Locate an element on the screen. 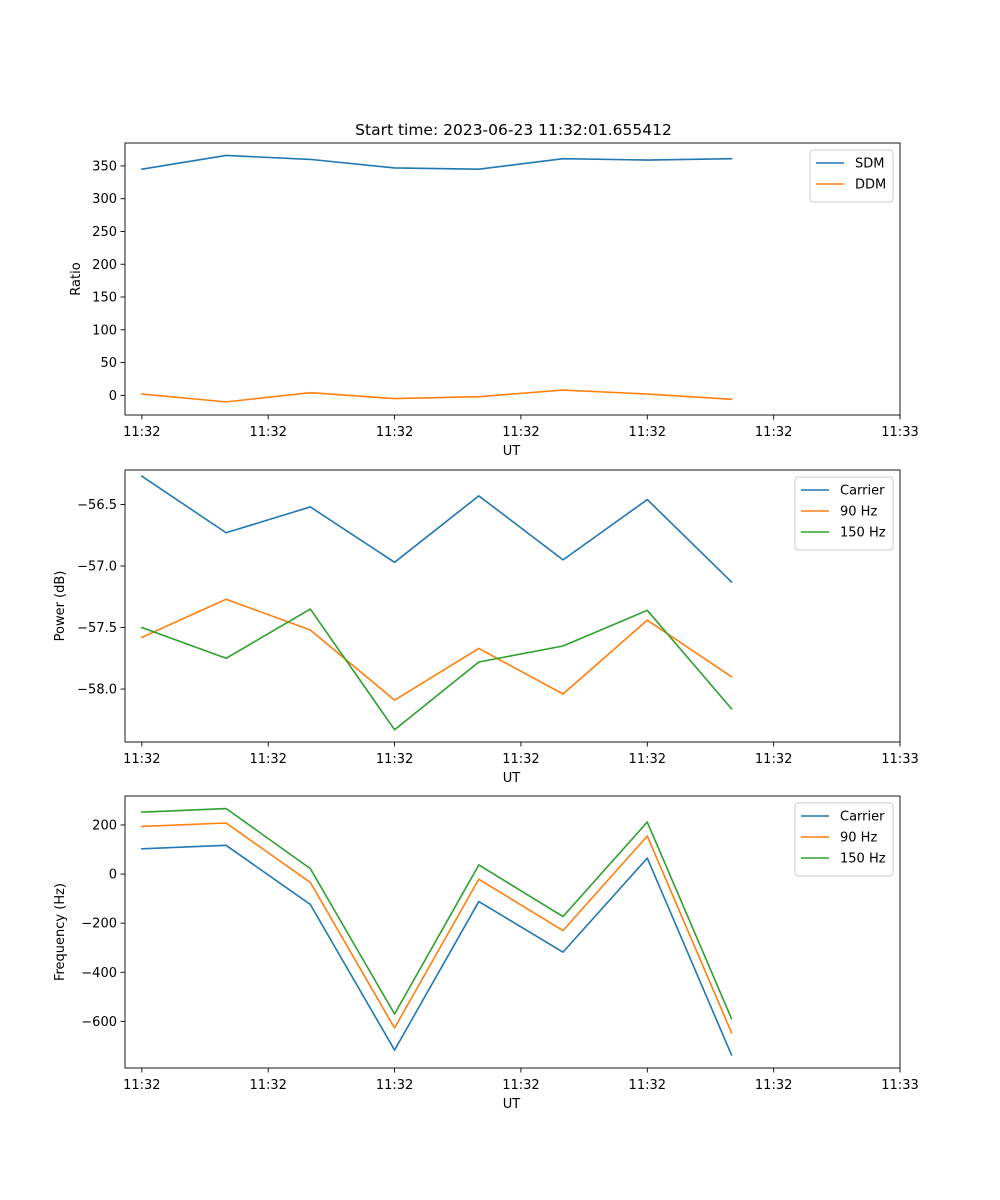 Image resolution: width=1000 pixels, height=1200 pixels. y-tick-label: 50 is located at coordinates (108, 363).